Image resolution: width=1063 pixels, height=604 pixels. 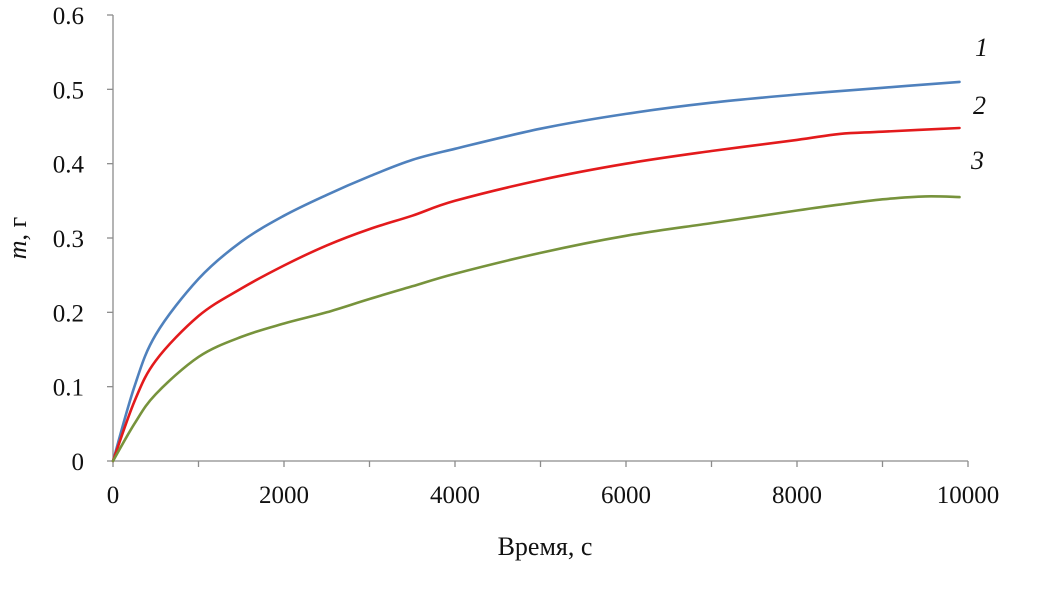 I want to click on y-tick-label: 0.1, so click(x=68, y=388).